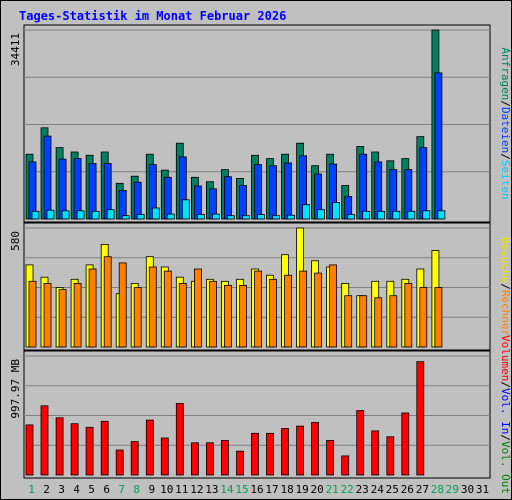 This screenshot has height=500, width=512. I want to click on x-tick-label: 2, so click(46, 489).